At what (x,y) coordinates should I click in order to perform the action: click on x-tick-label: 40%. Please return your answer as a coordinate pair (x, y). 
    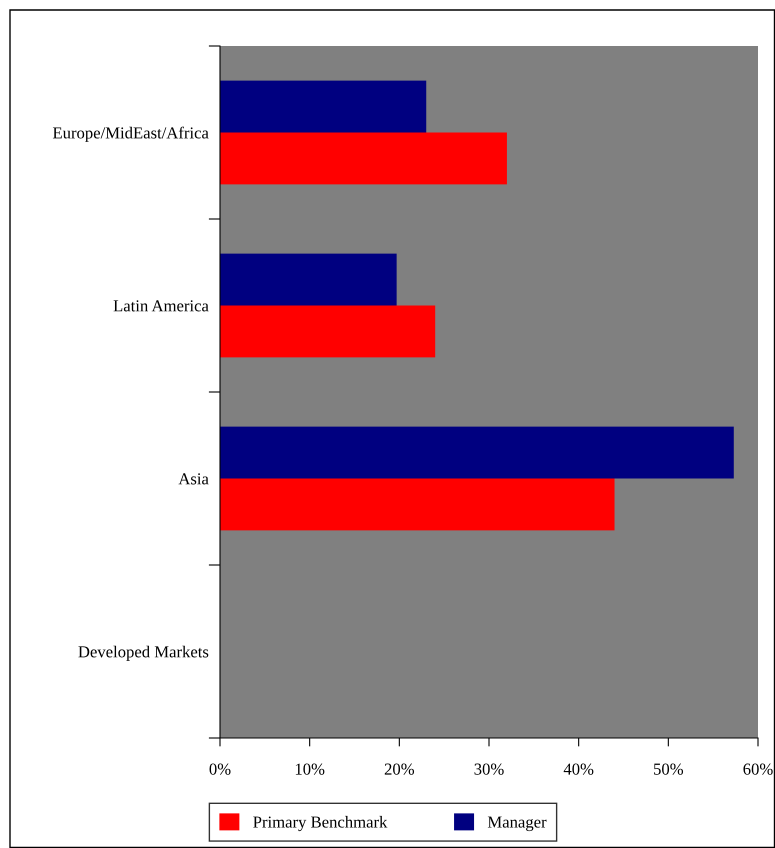
    Looking at the image, I should click on (579, 769).